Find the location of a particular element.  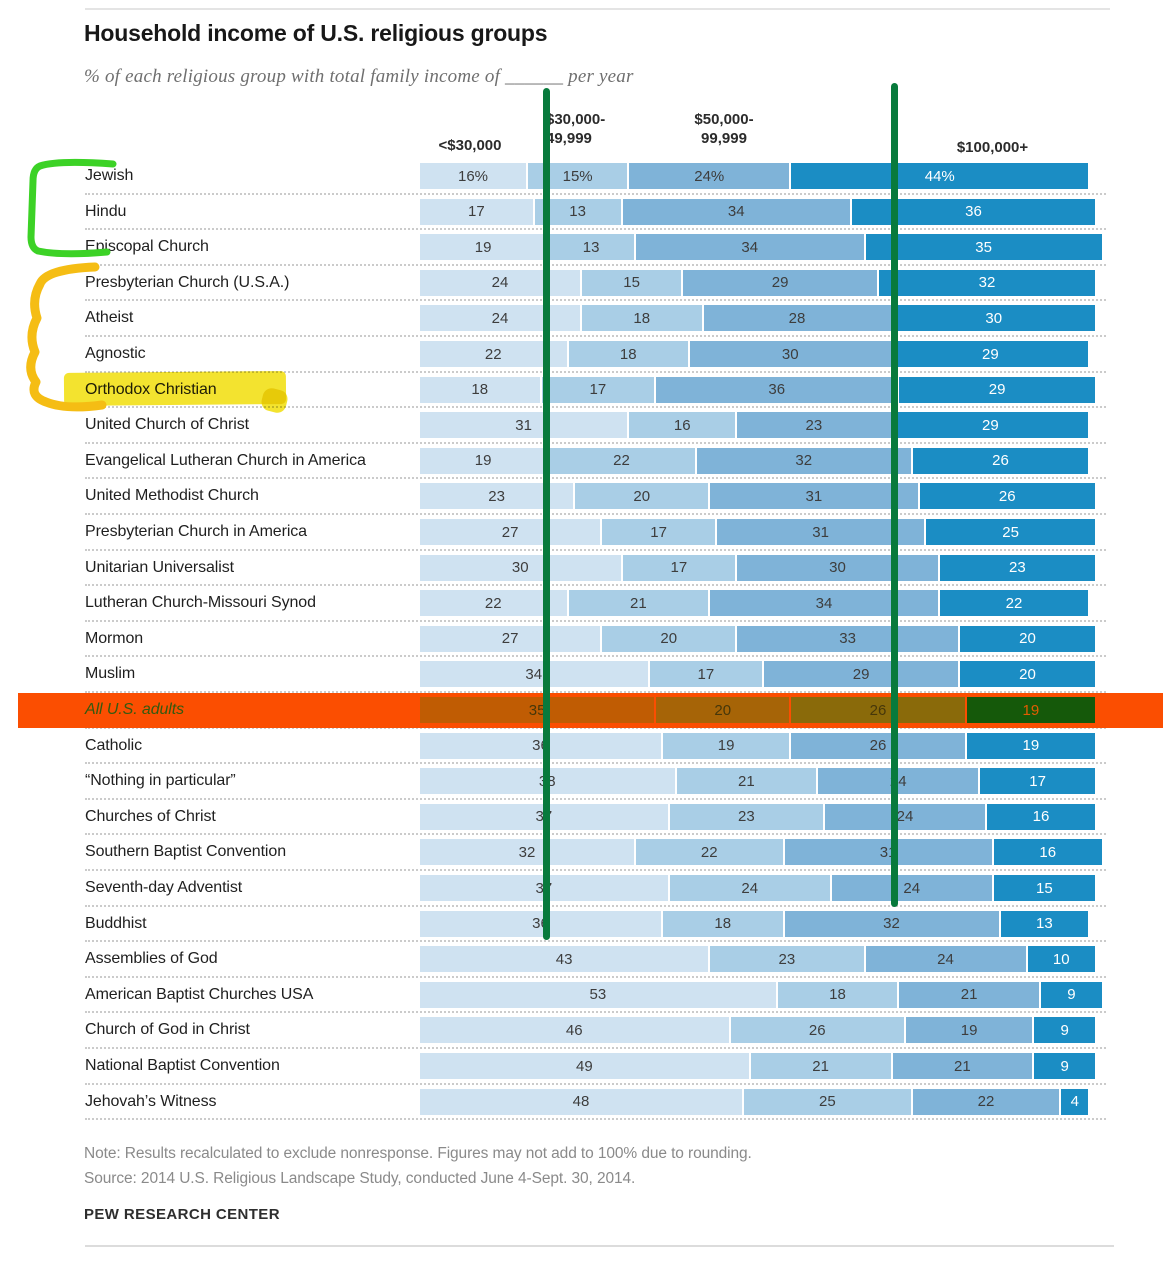

column-header-100k-plus: $100,000+ is located at coordinates (992, 147).